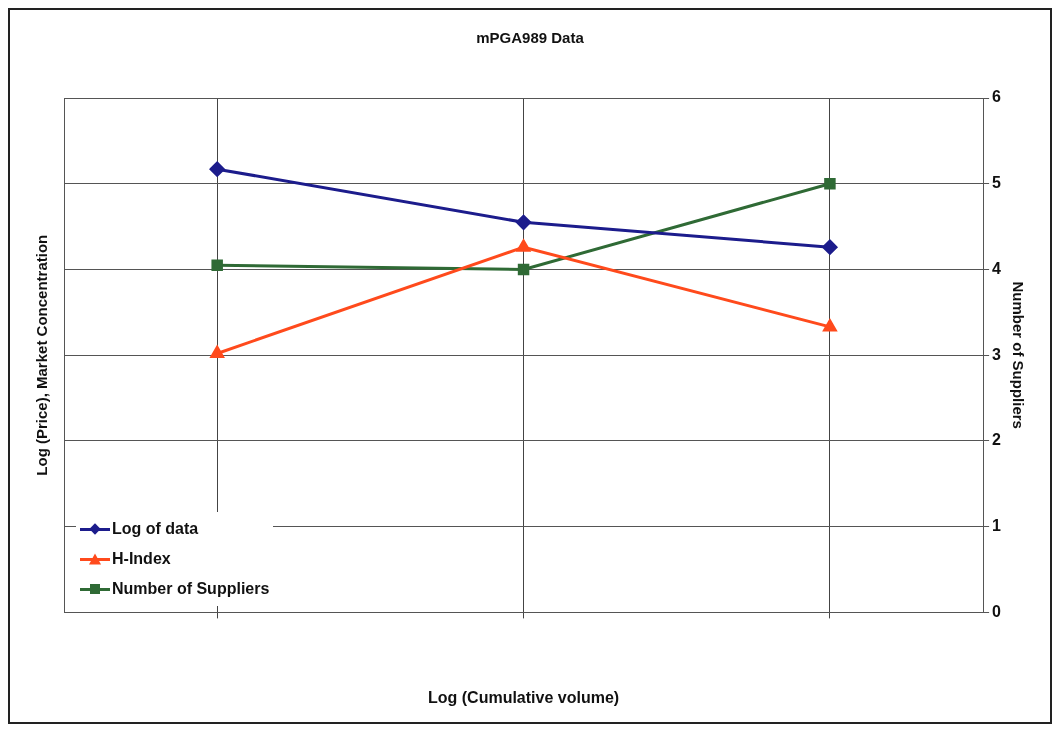  What do you see at coordinates (141, 559) in the screenshot?
I see `legend-label: H-Index` at bounding box center [141, 559].